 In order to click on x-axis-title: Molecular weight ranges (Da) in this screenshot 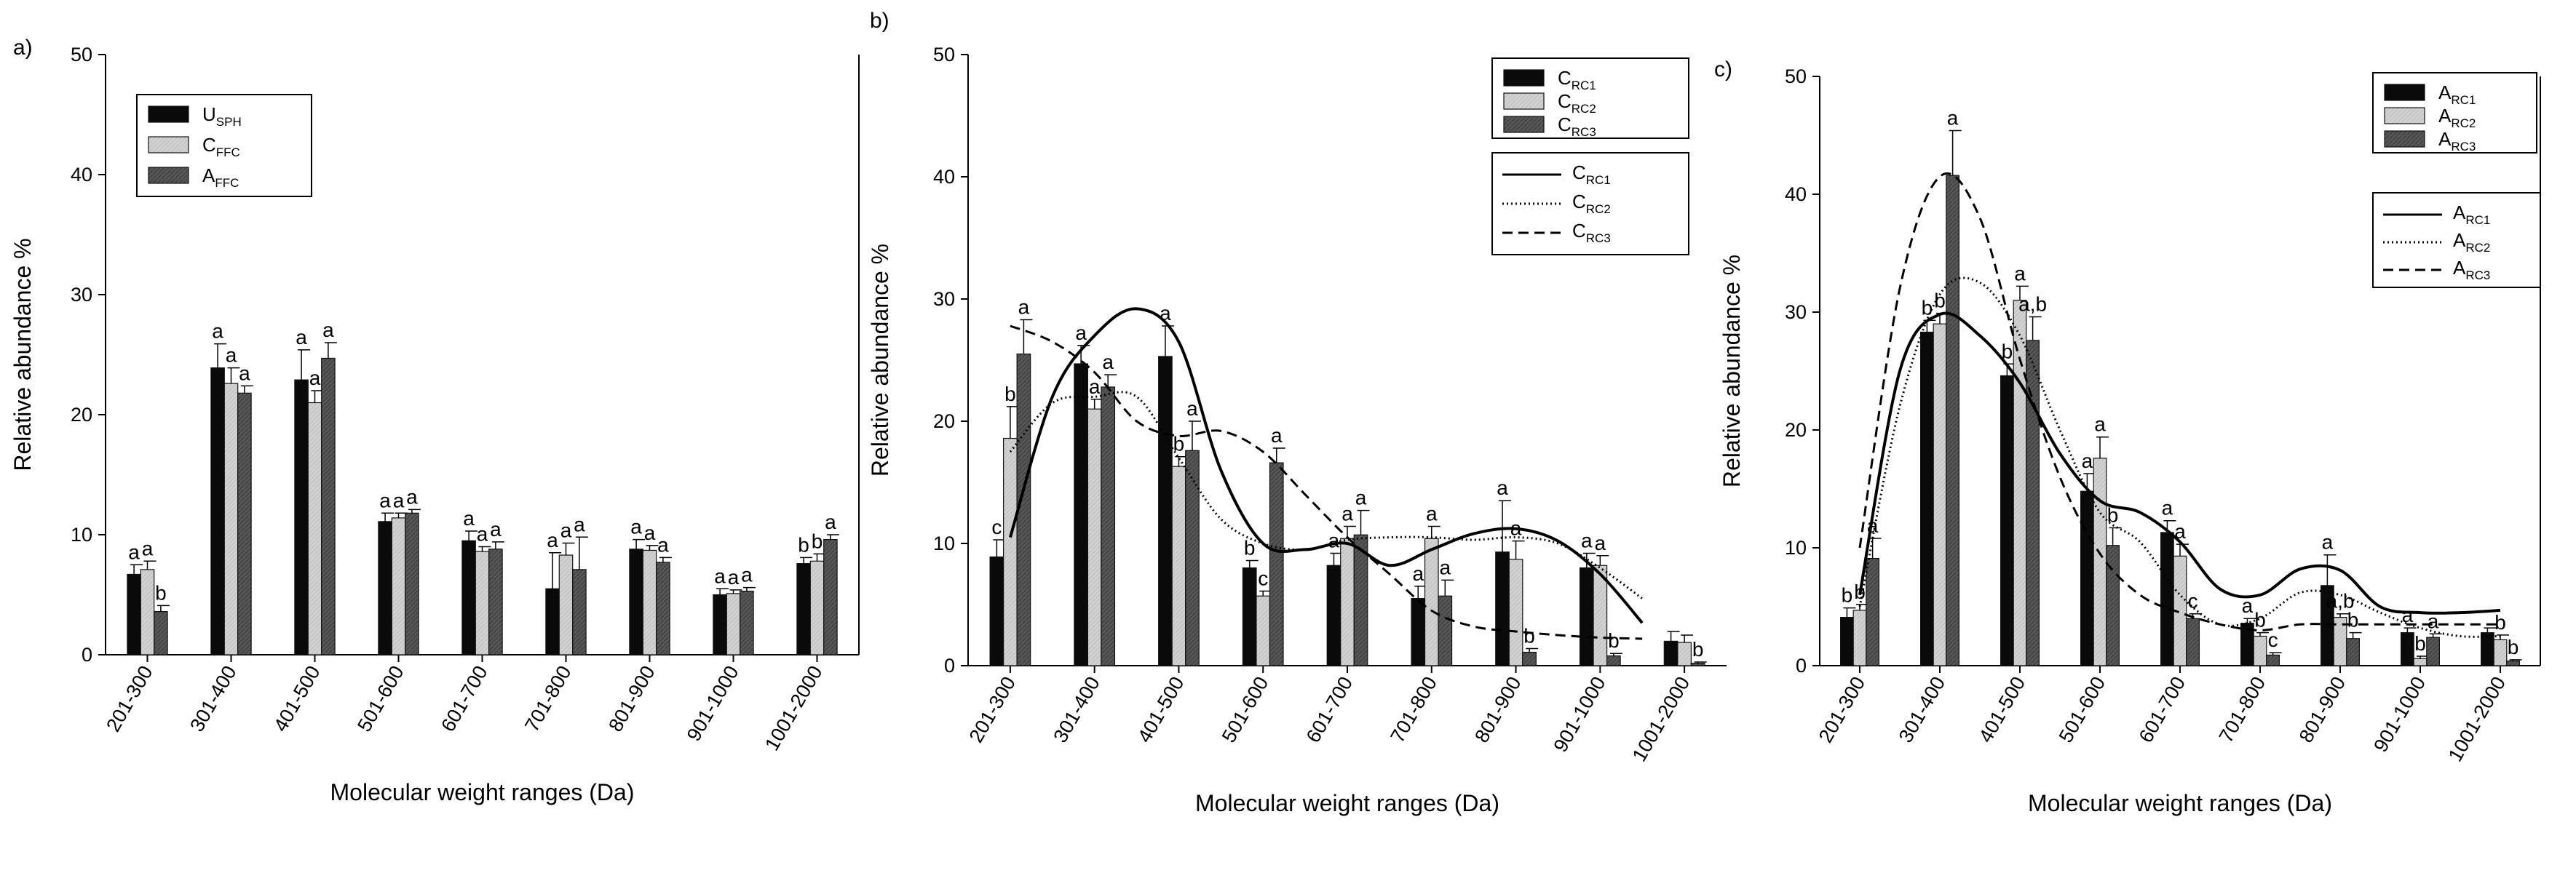, I will do `click(482, 792)`.